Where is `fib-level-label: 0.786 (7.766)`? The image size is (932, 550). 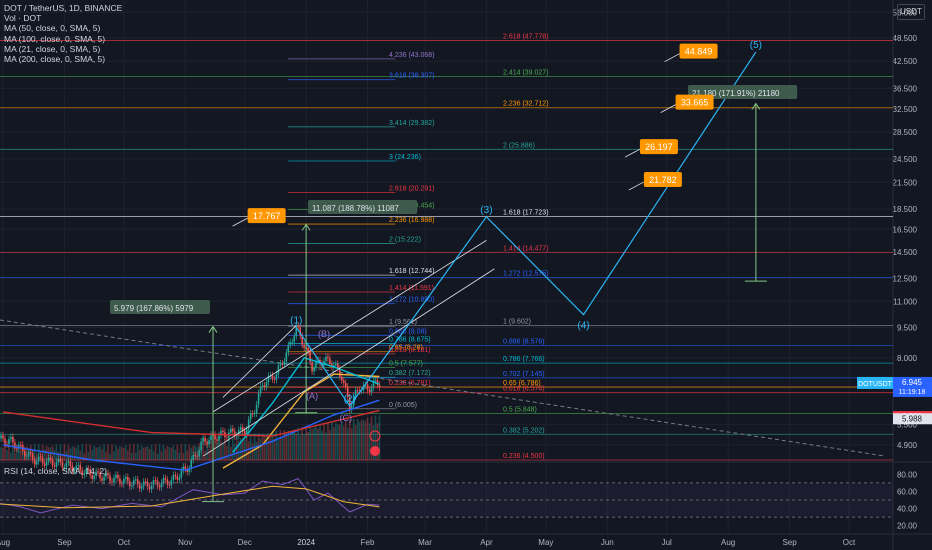
fib-level-label: 0.786 (7.766) is located at coordinates (524, 359).